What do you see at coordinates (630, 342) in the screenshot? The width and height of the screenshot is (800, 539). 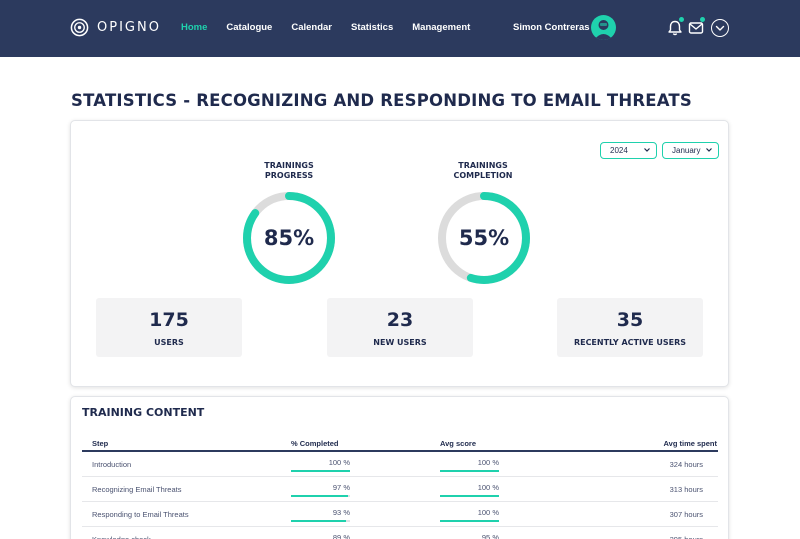 I see `recently-active-users-label: RECENTLY ACTIVE USERS` at bounding box center [630, 342].